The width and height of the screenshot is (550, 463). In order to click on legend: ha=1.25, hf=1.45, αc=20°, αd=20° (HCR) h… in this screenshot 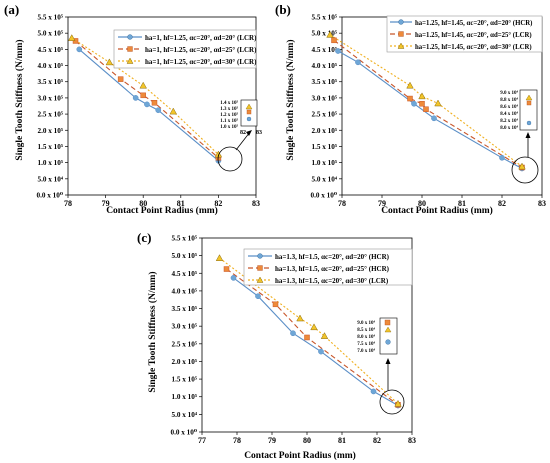, I will do `click(464, 34)`.